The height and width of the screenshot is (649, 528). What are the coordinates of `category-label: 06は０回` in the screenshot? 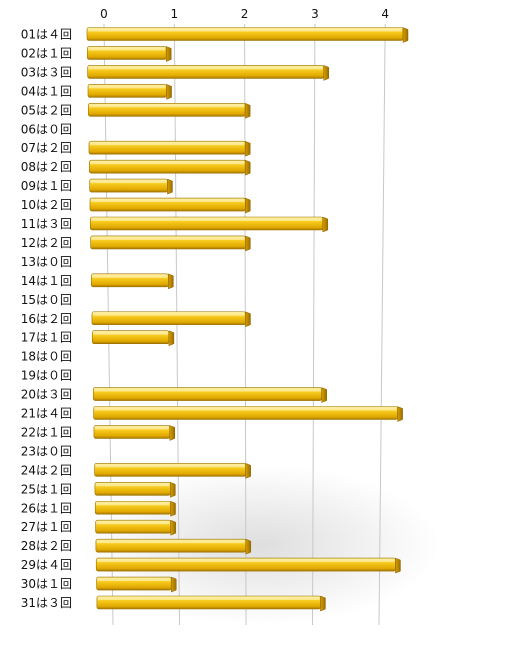 It's located at (46, 129).